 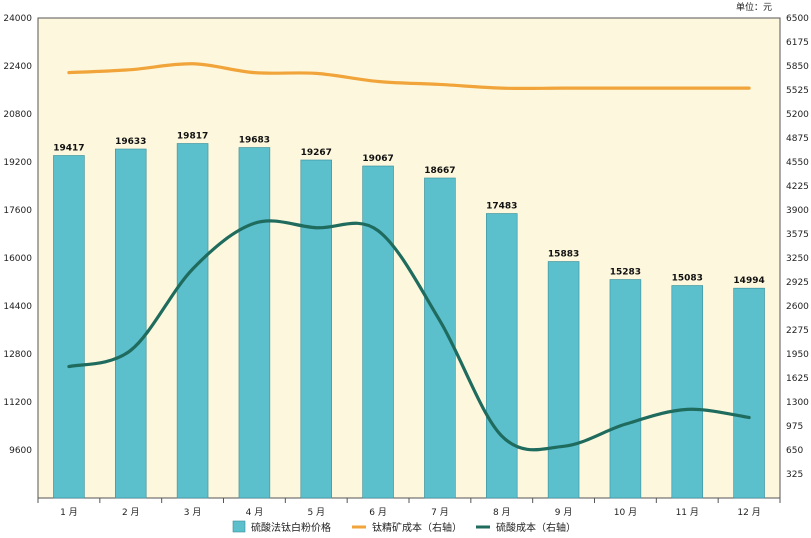 What do you see at coordinates (254, 141) in the screenshot?
I see `bar-value-label: 19683` at bounding box center [254, 141].